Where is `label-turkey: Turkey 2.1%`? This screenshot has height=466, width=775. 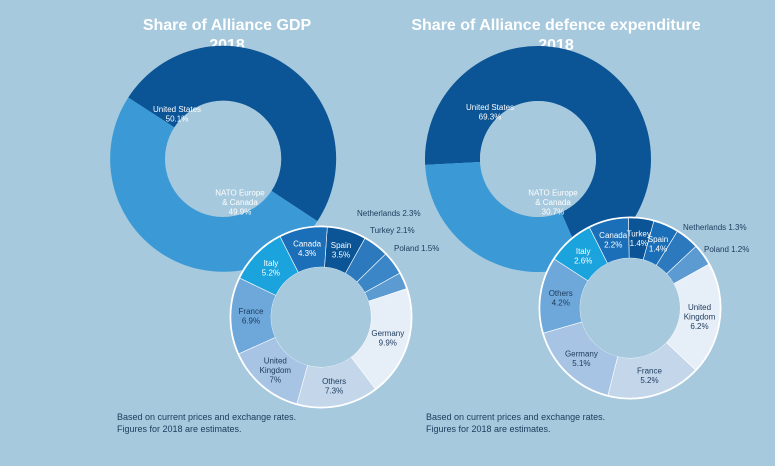
label-turkey: Turkey 2.1% is located at coordinates (392, 230).